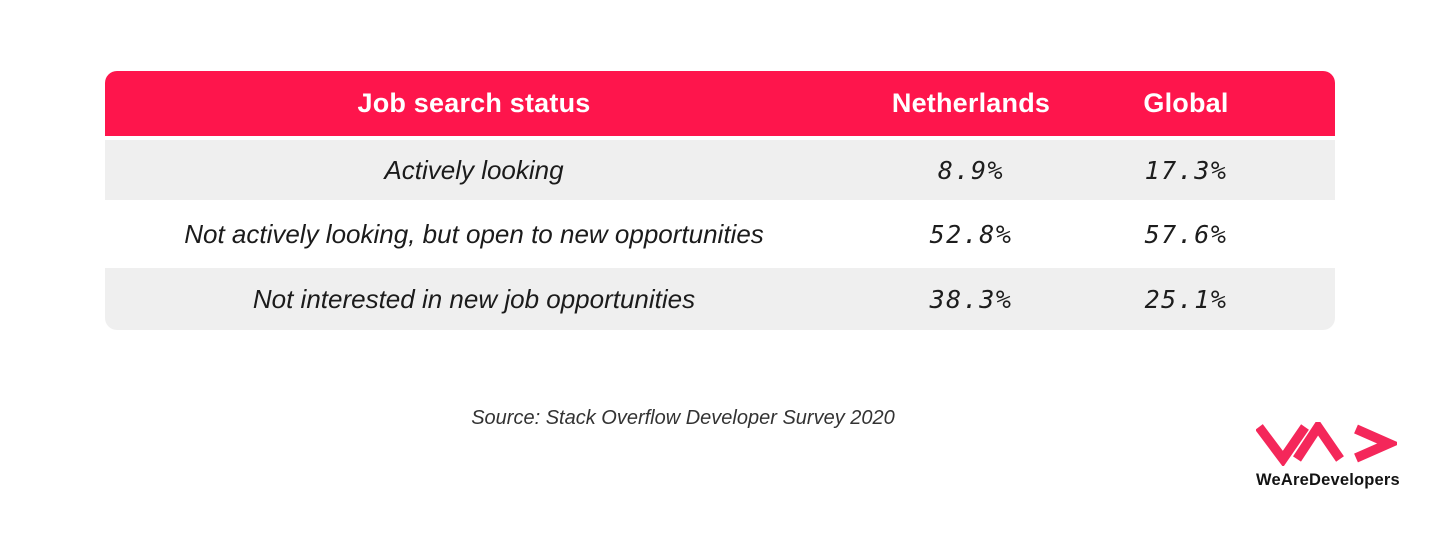 This screenshot has height=535, width=1440. Describe the element at coordinates (971, 103) in the screenshot. I see `column-header-netherlands: Netherlands` at that location.